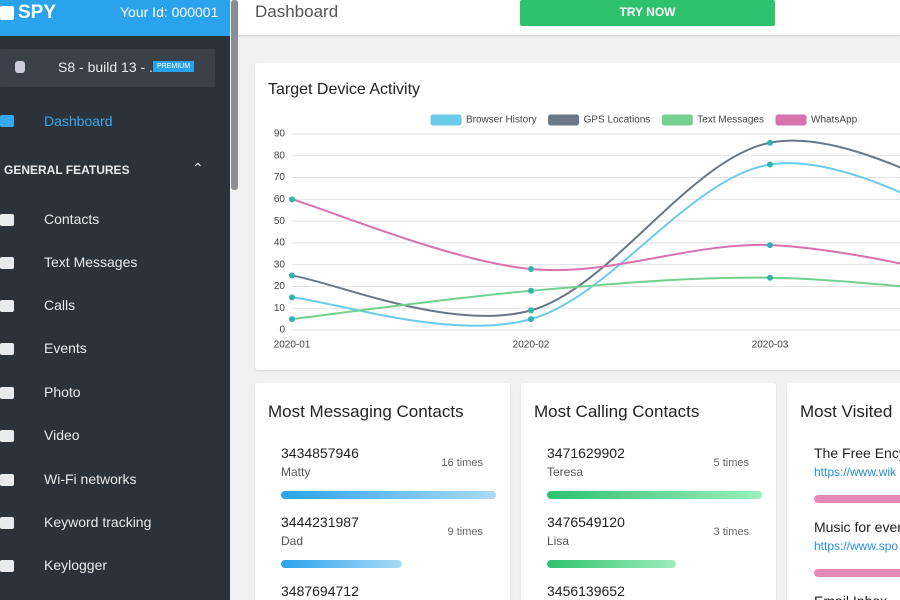 The width and height of the screenshot is (900, 600). What do you see at coordinates (297, 11) in the screenshot?
I see `page-title: Dashboard` at bounding box center [297, 11].